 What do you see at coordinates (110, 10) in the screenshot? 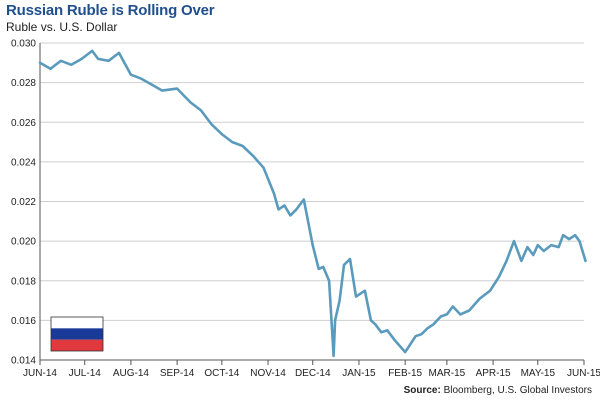
I see `chart-title: Russian Ruble is Rolling Over` at bounding box center [110, 10].